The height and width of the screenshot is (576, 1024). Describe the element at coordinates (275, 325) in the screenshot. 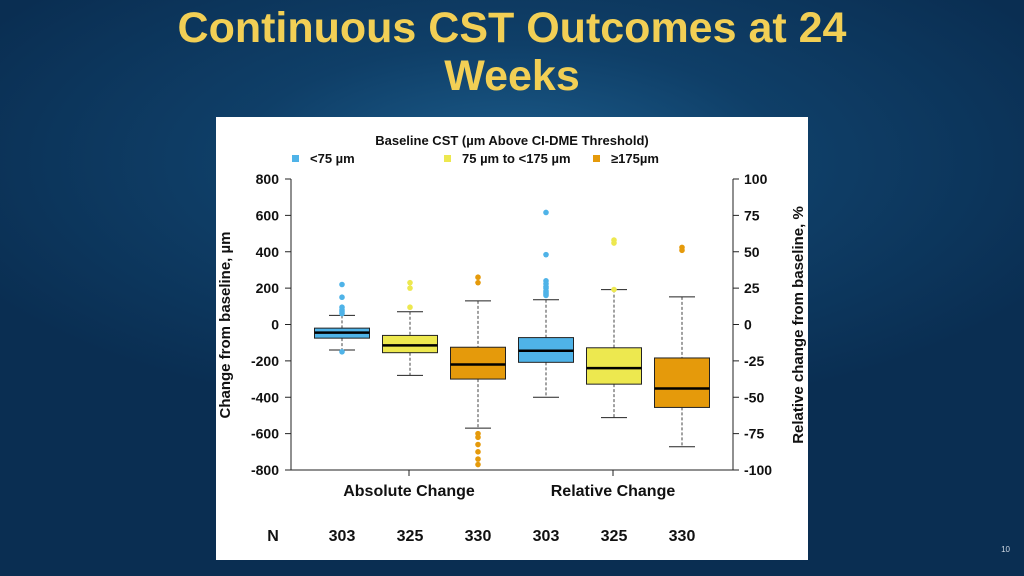

I see `left-tick-label: 0` at that location.